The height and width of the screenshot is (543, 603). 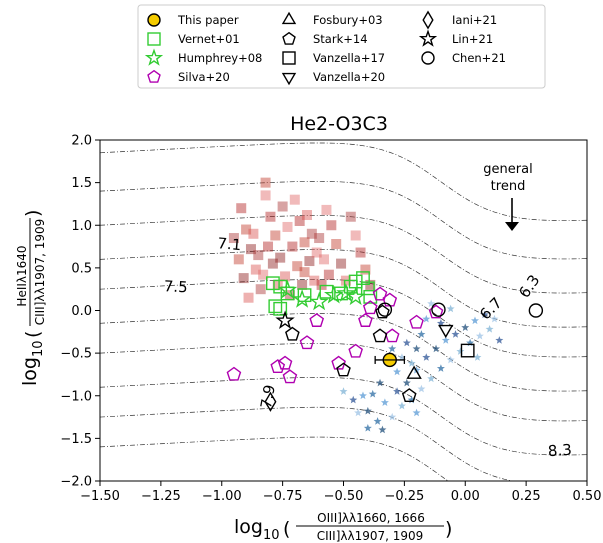 I want to click on y-tick-label: −2.0, so click(x=76, y=482).